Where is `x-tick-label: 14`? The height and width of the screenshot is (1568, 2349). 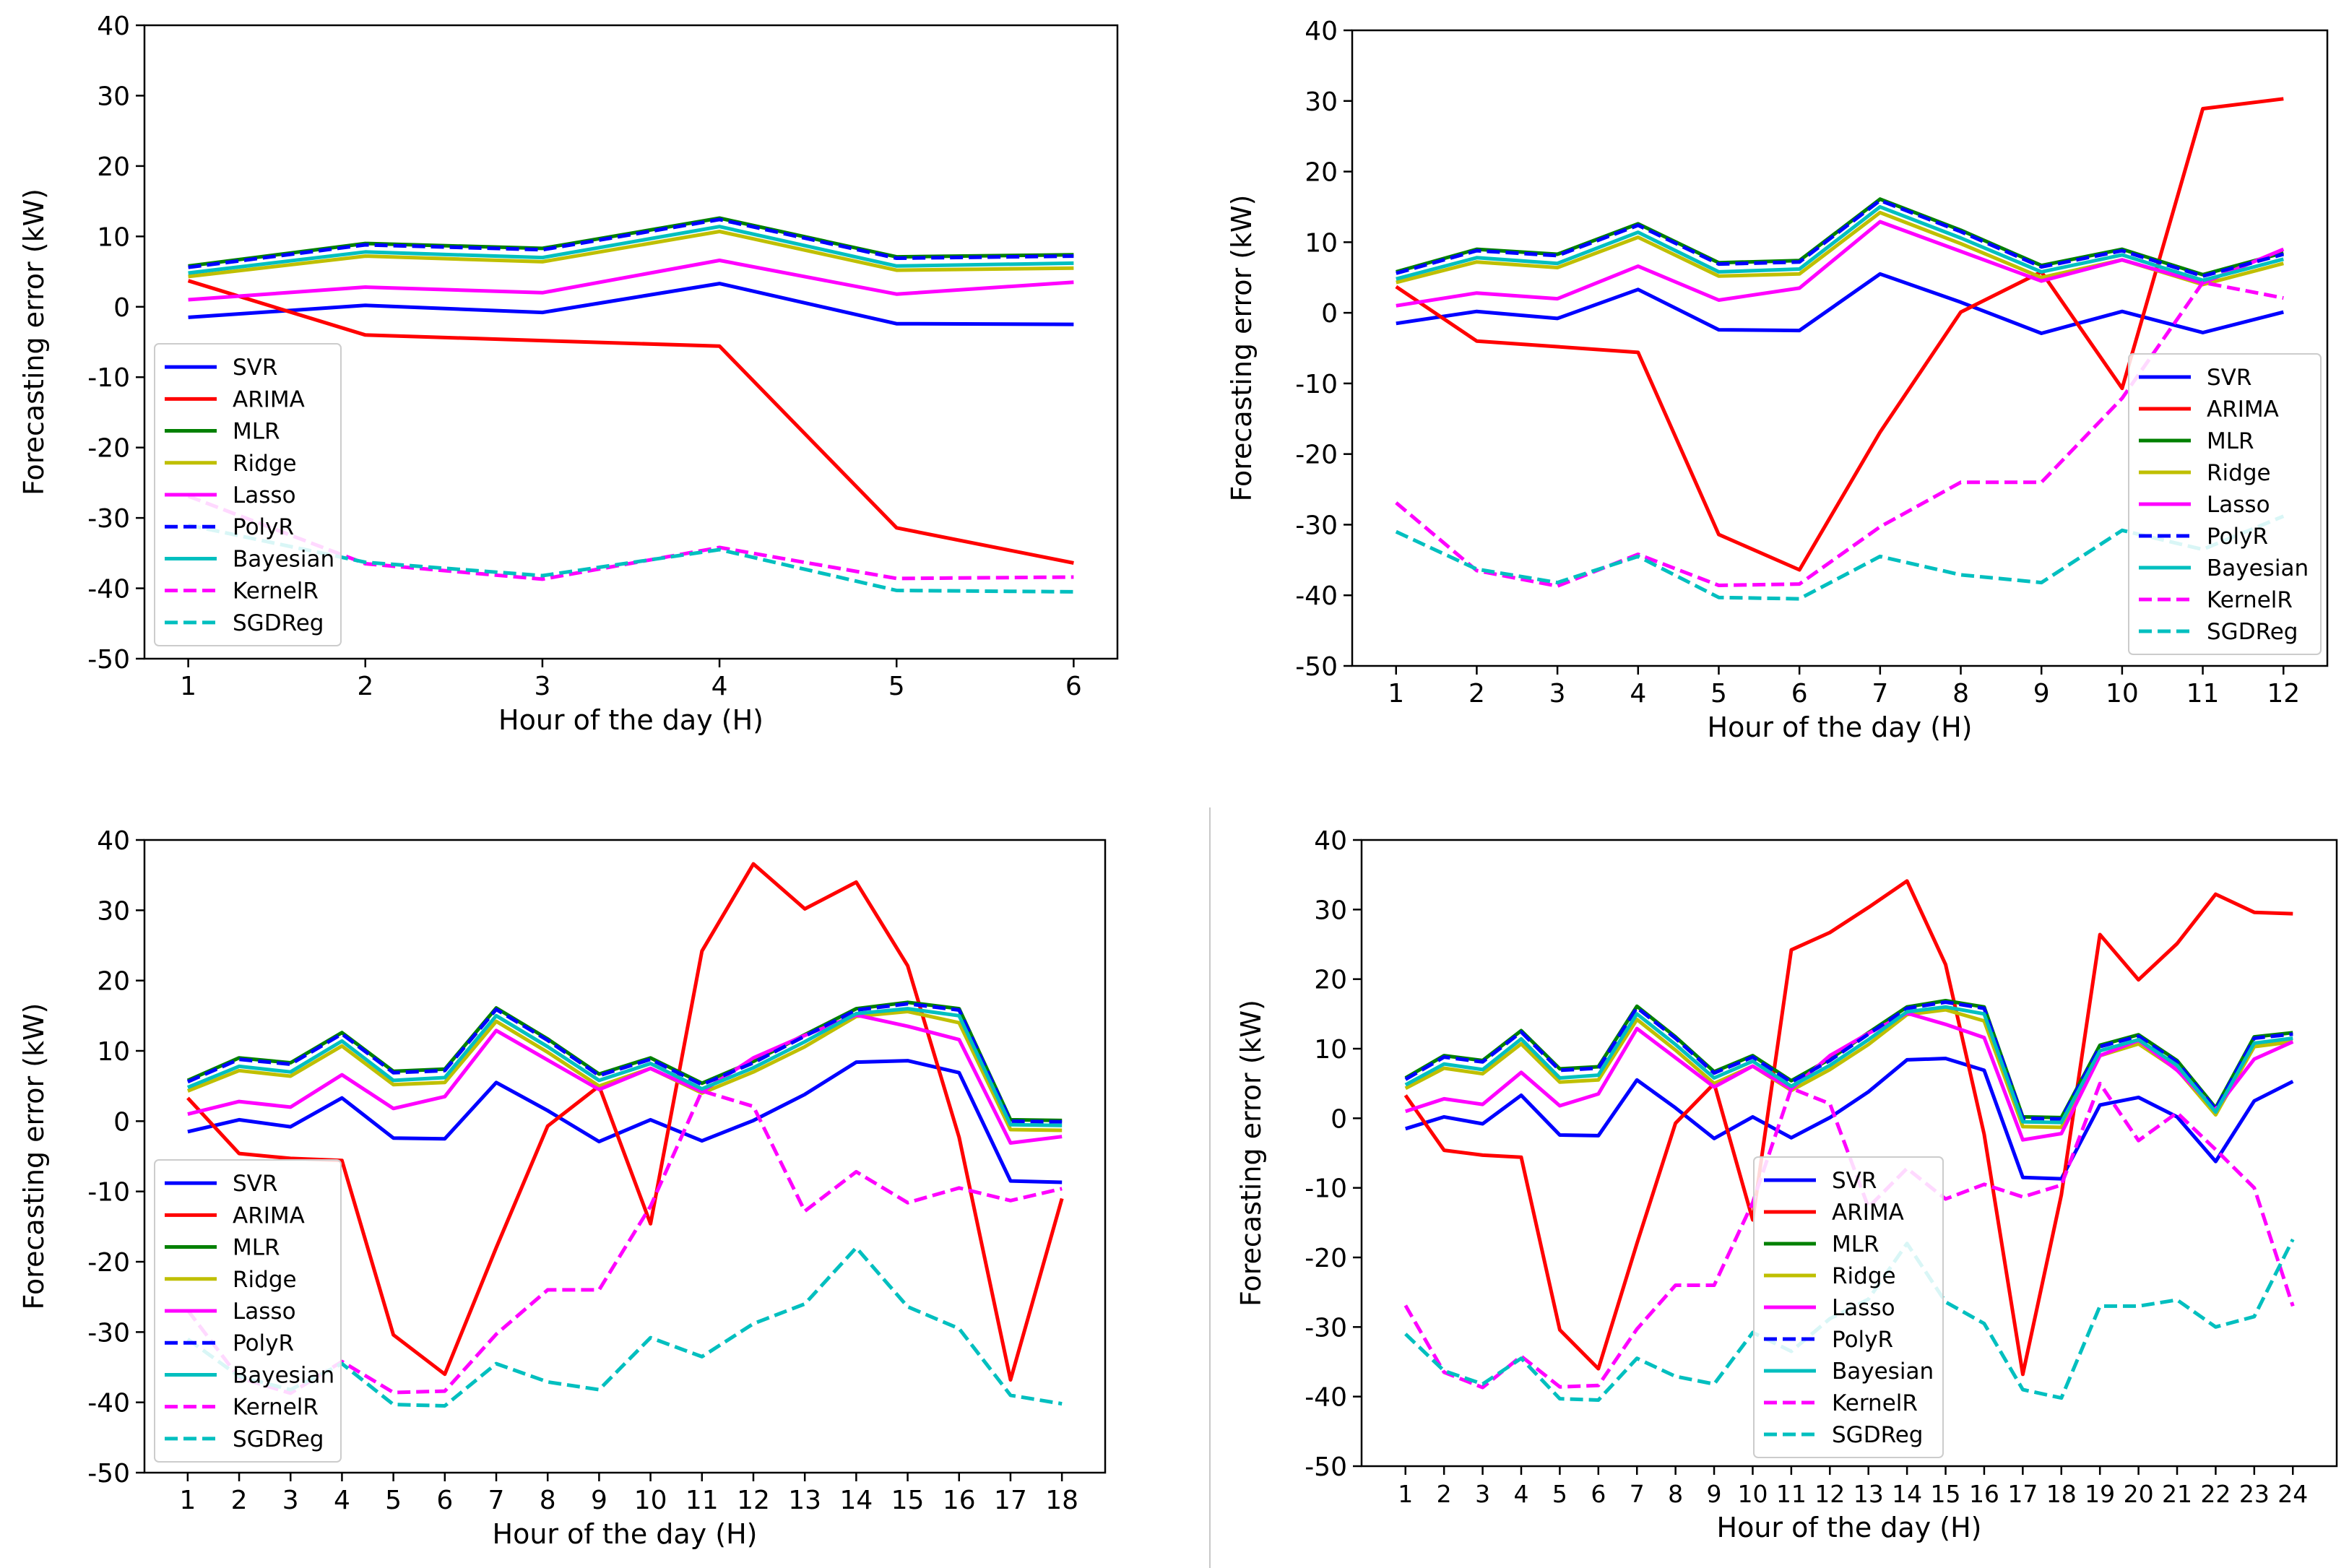
x-tick-label: 14 is located at coordinates (1907, 1494).